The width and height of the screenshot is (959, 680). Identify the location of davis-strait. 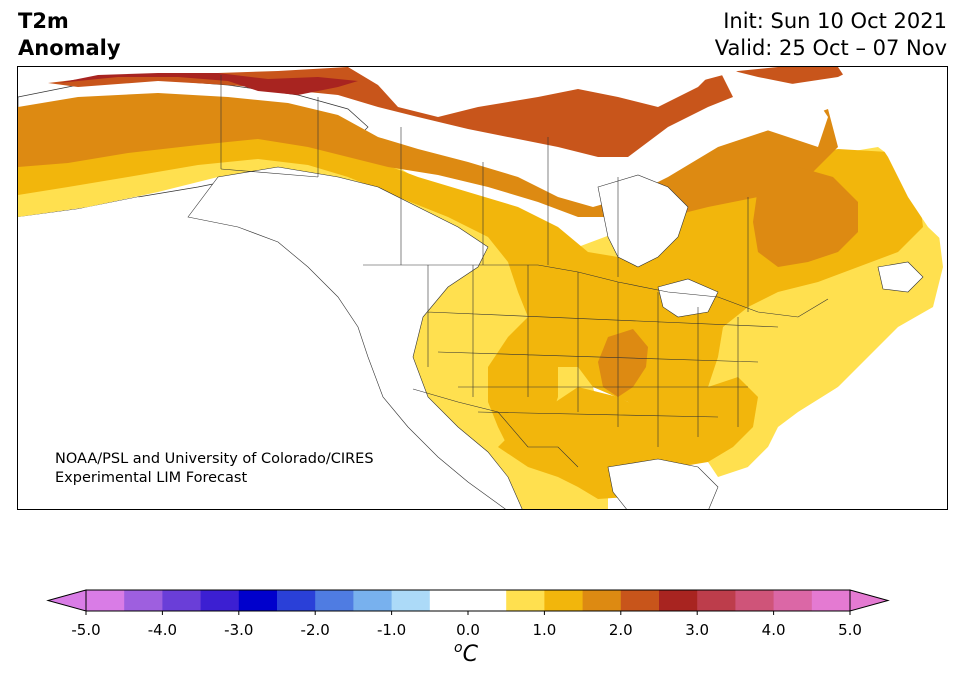
(773, 107).